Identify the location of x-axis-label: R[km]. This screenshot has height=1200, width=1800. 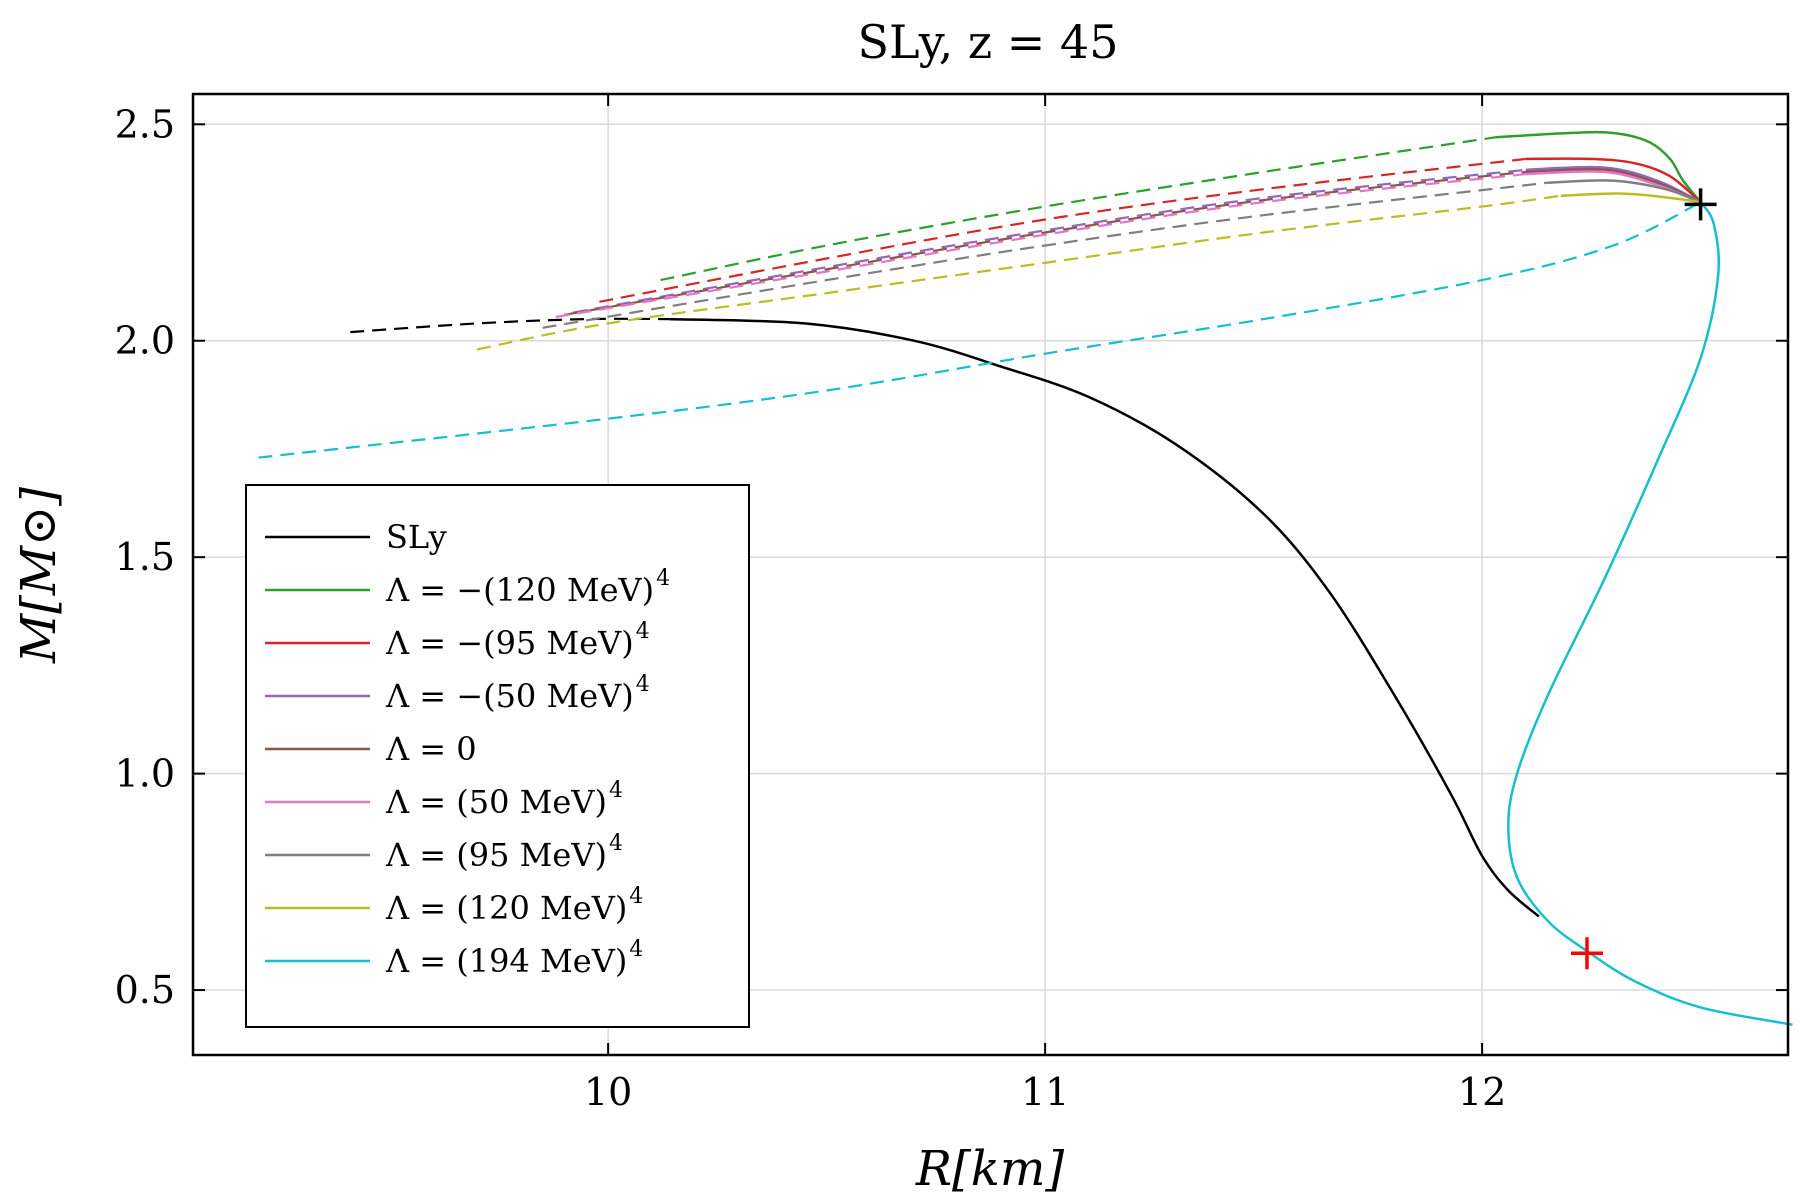
(989, 1169).